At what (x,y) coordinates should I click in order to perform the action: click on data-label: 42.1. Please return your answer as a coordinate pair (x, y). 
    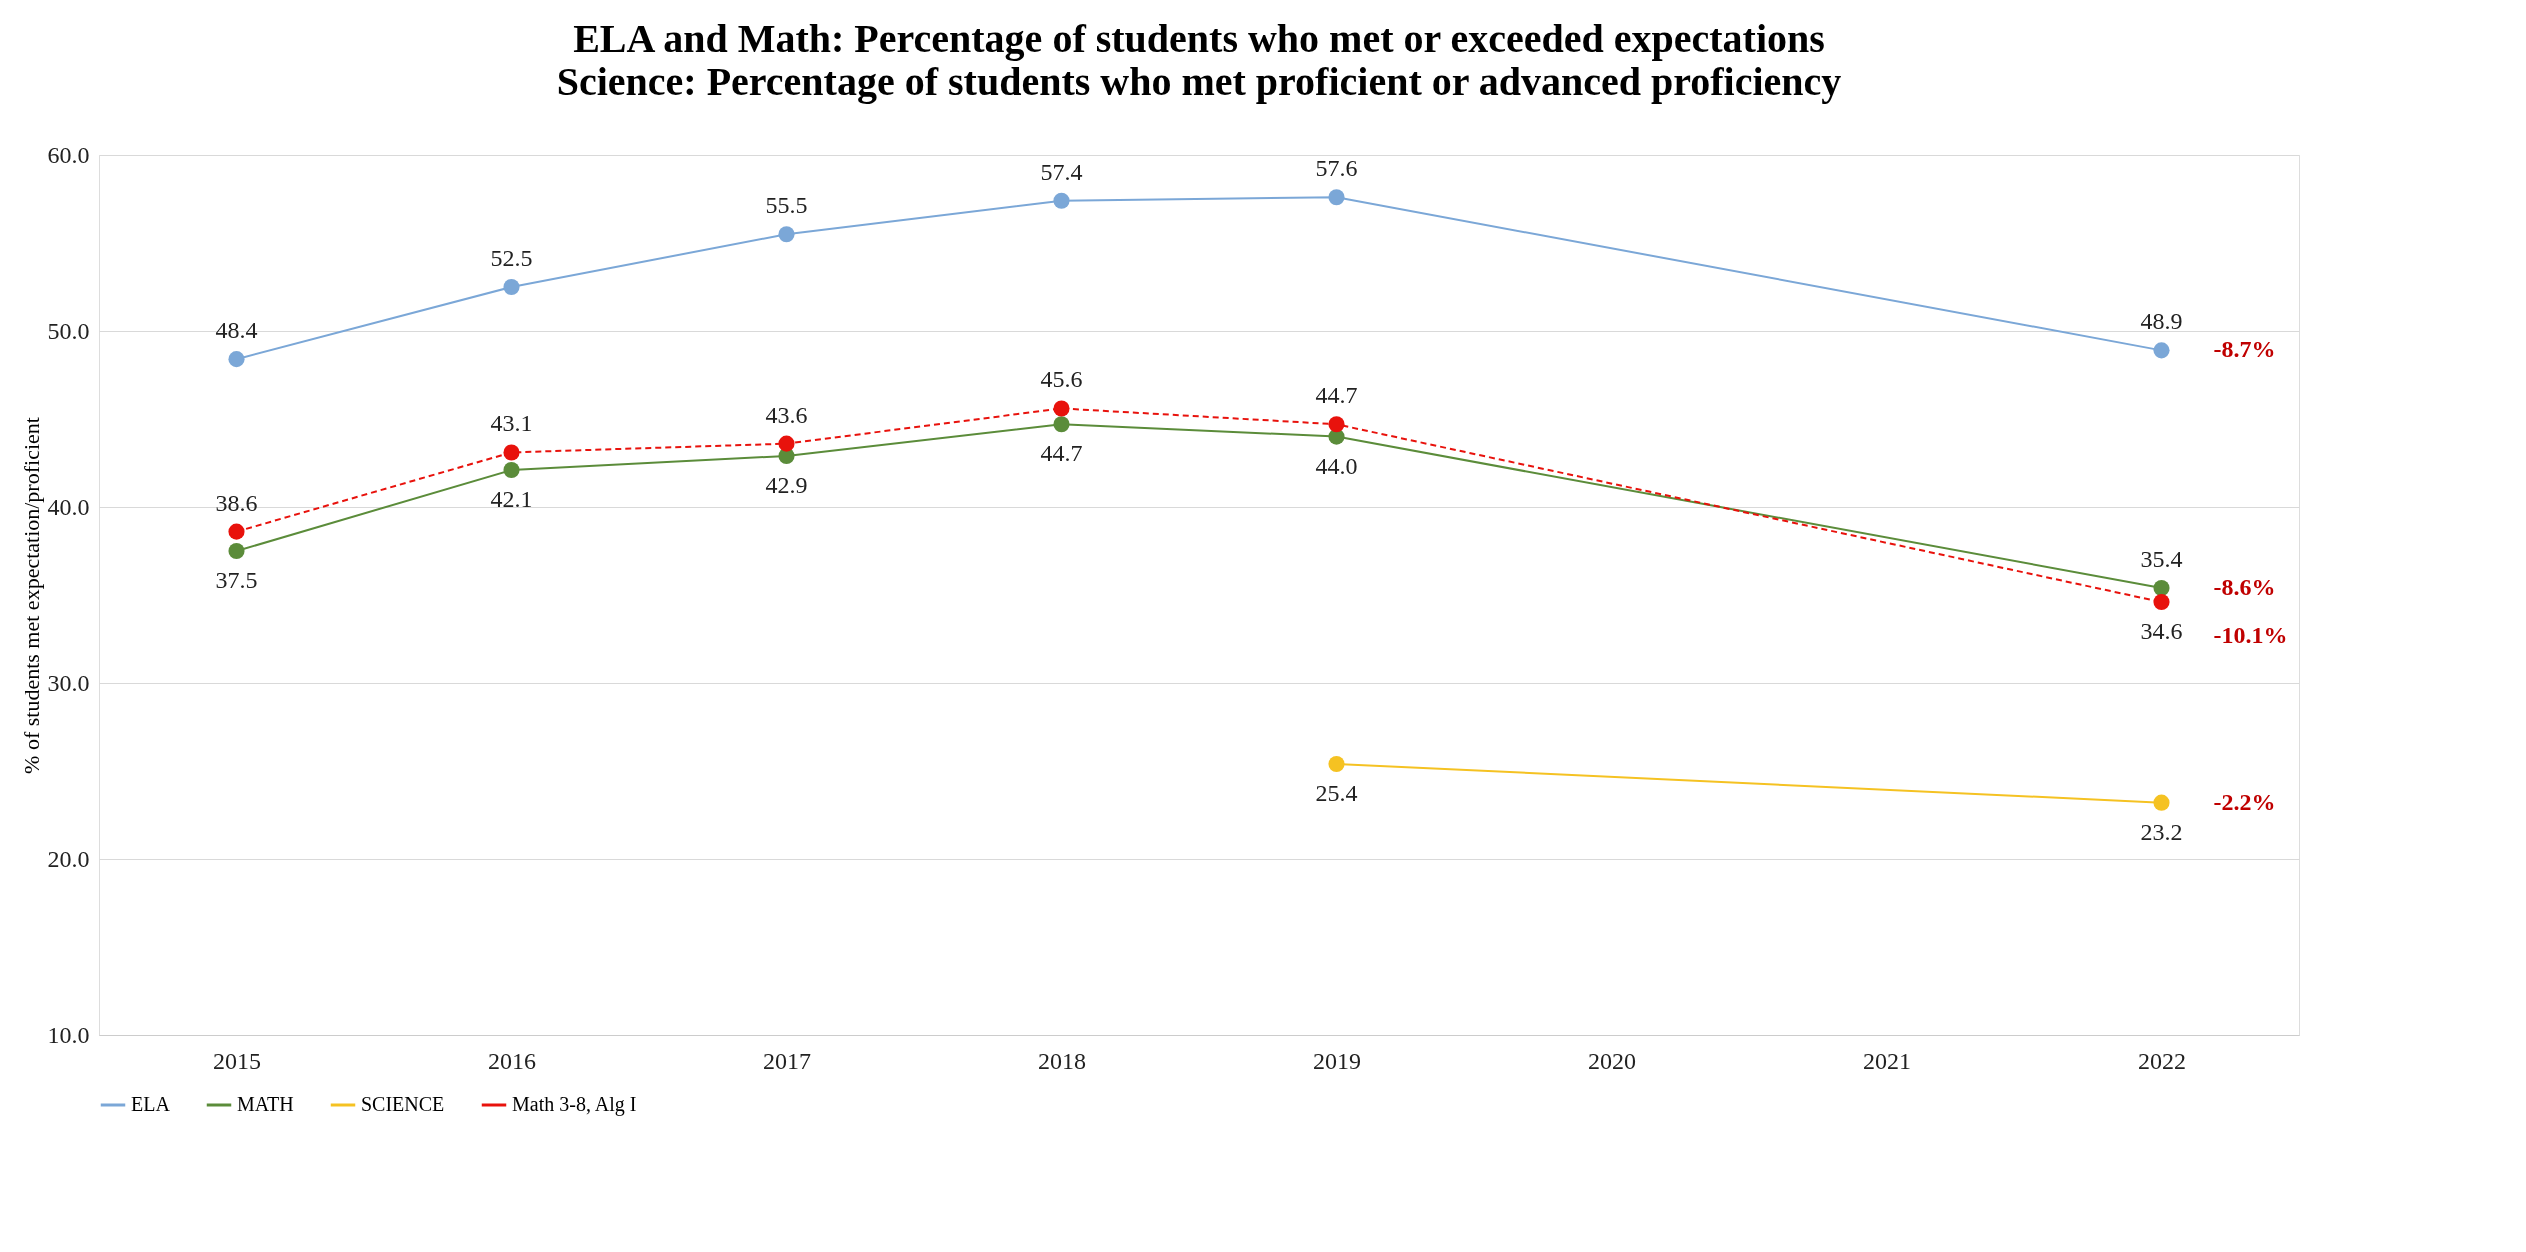
    Looking at the image, I should click on (511, 499).